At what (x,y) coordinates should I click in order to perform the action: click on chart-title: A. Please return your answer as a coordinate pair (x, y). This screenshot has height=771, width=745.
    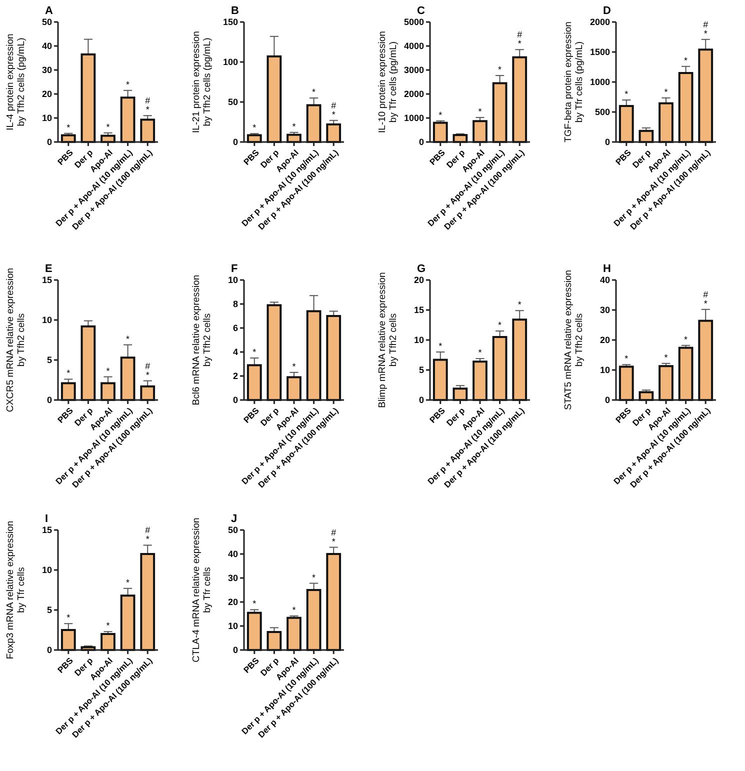
    Looking at the image, I should click on (49, 11).